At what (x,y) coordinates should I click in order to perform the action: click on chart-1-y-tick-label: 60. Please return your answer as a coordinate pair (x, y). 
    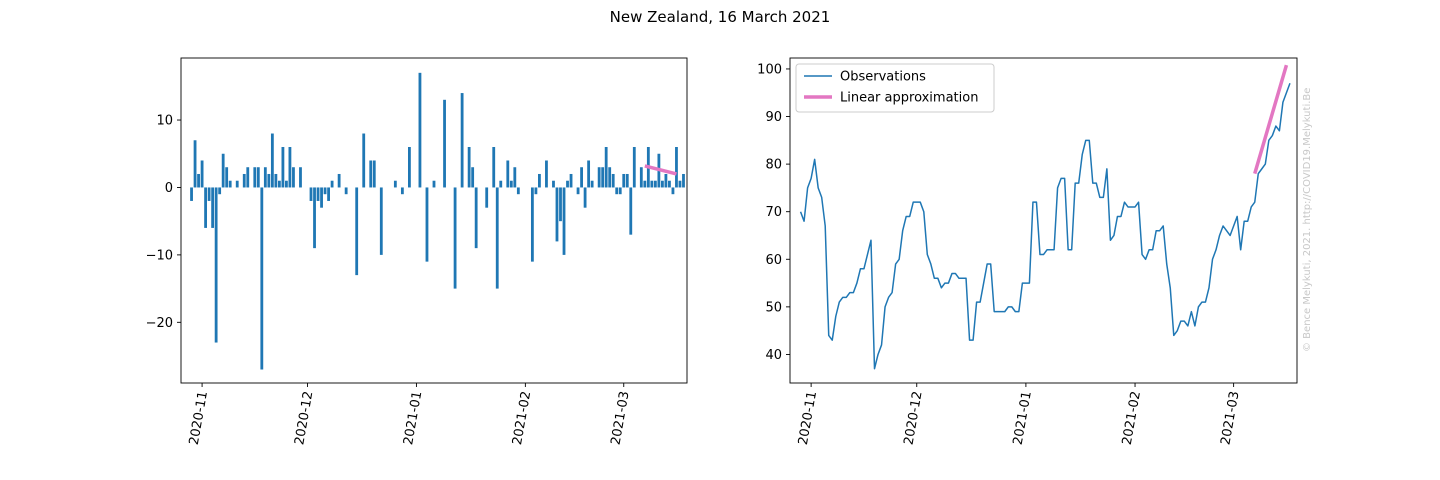
    Looking at the image, I should click on (773, 260).